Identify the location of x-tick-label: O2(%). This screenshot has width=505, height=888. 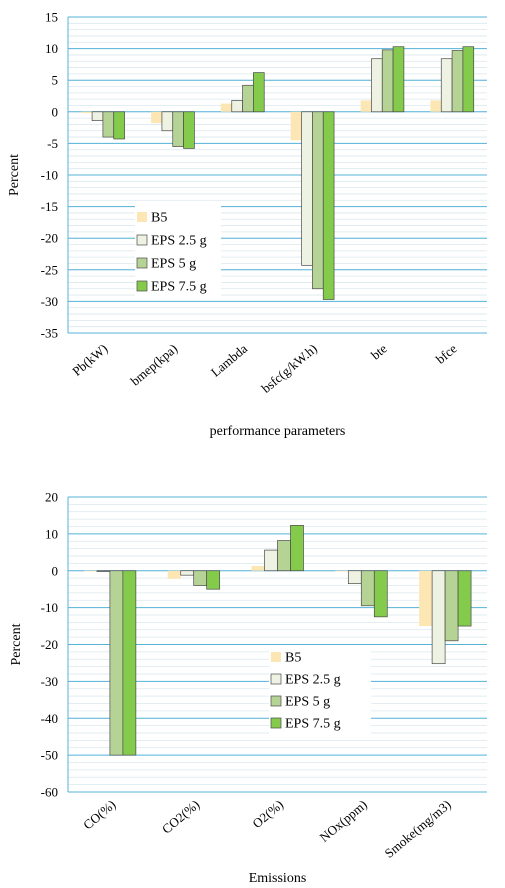
(267, 814).